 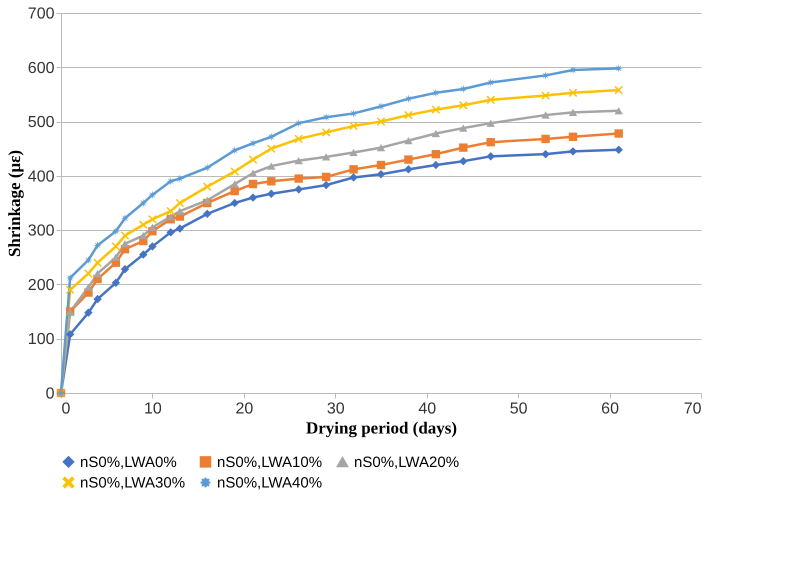 What do you see at coordinates (50, 394) in the screenshot?
I see `y-tick-label: 0` at bounding box center [50, 394].